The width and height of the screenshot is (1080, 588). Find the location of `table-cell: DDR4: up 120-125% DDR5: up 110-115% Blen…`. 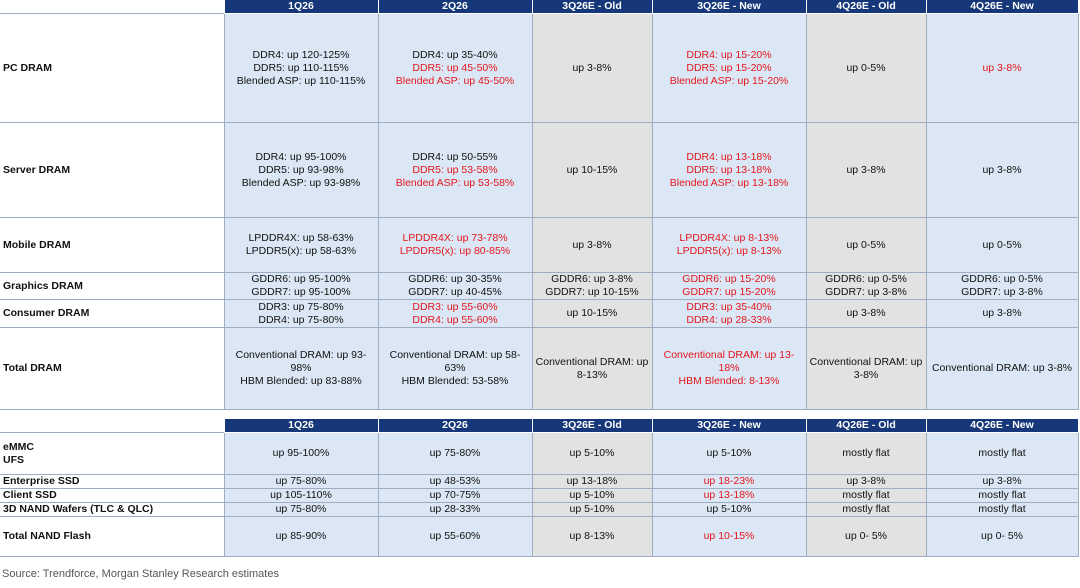

table-cell: DDR4: up 120-125% DDR5: up 110-115% Blen… is located at coordinates (301, 68).